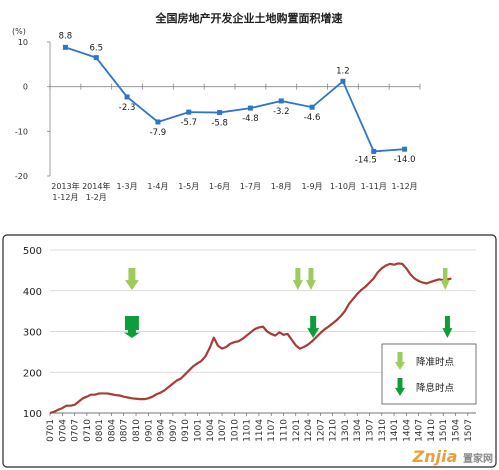 The image size is (499, 470). What do you see at coordinates (250, 119) in the screenshot?
I see `chart1-data-label: -4.8` at bounding box center [250, 119].